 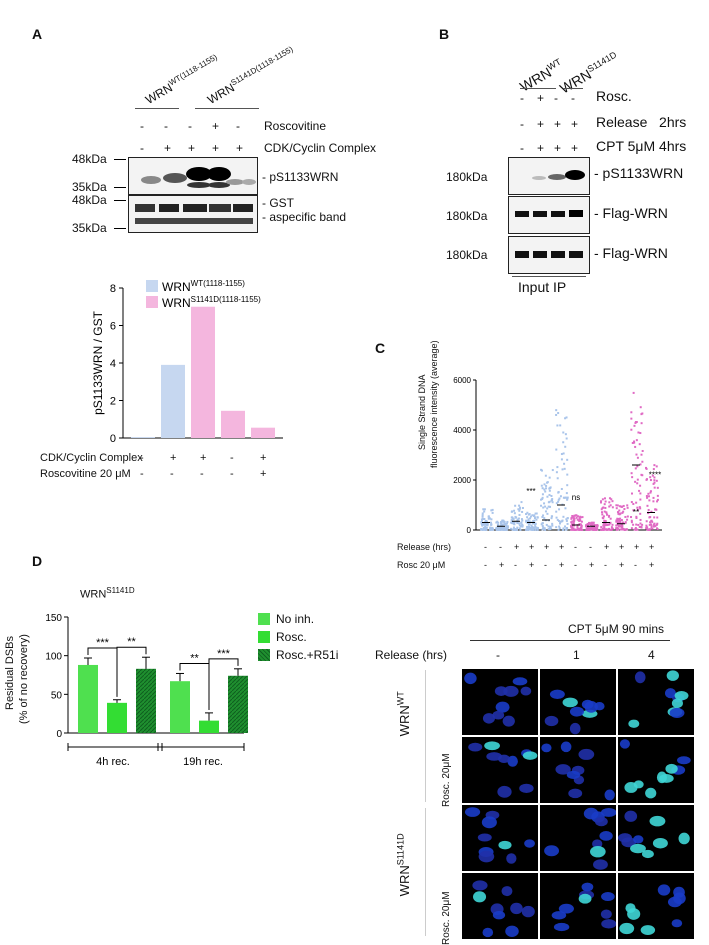 I want to click on panel-b-band3: - Flag-WRN, so click(x=631, y=253).